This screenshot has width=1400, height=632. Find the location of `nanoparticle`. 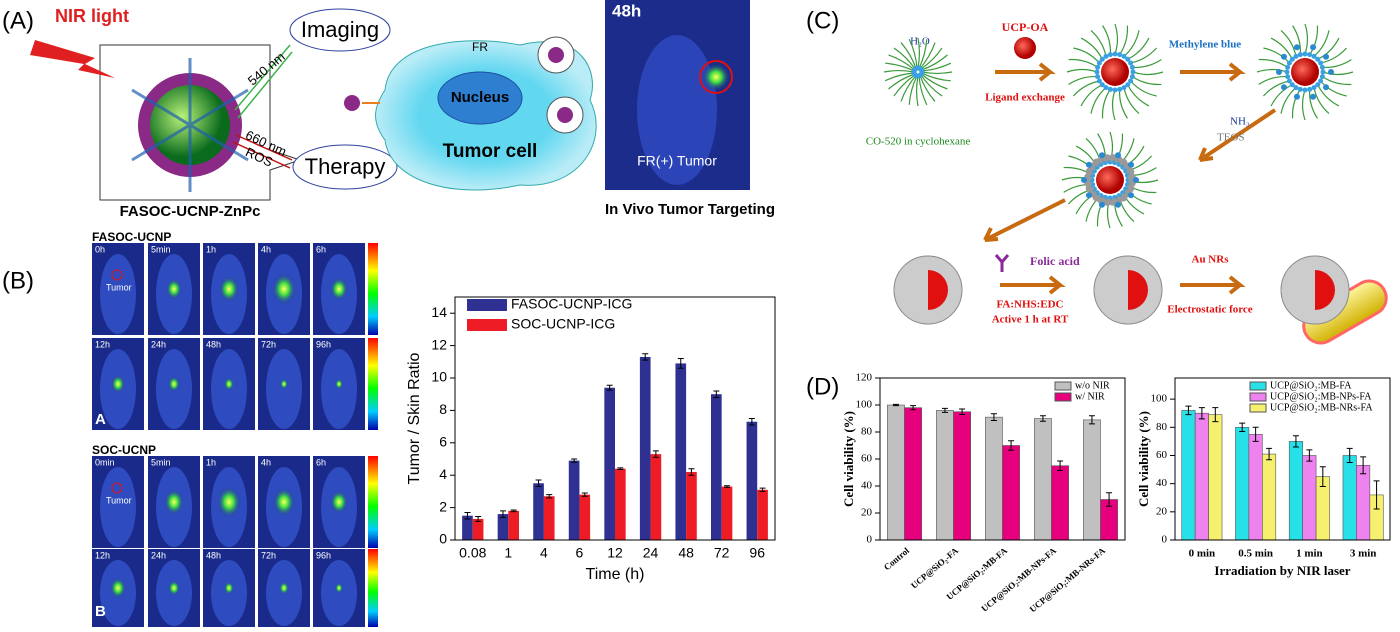

nanoparticle is located at coordinates (1025, 48).